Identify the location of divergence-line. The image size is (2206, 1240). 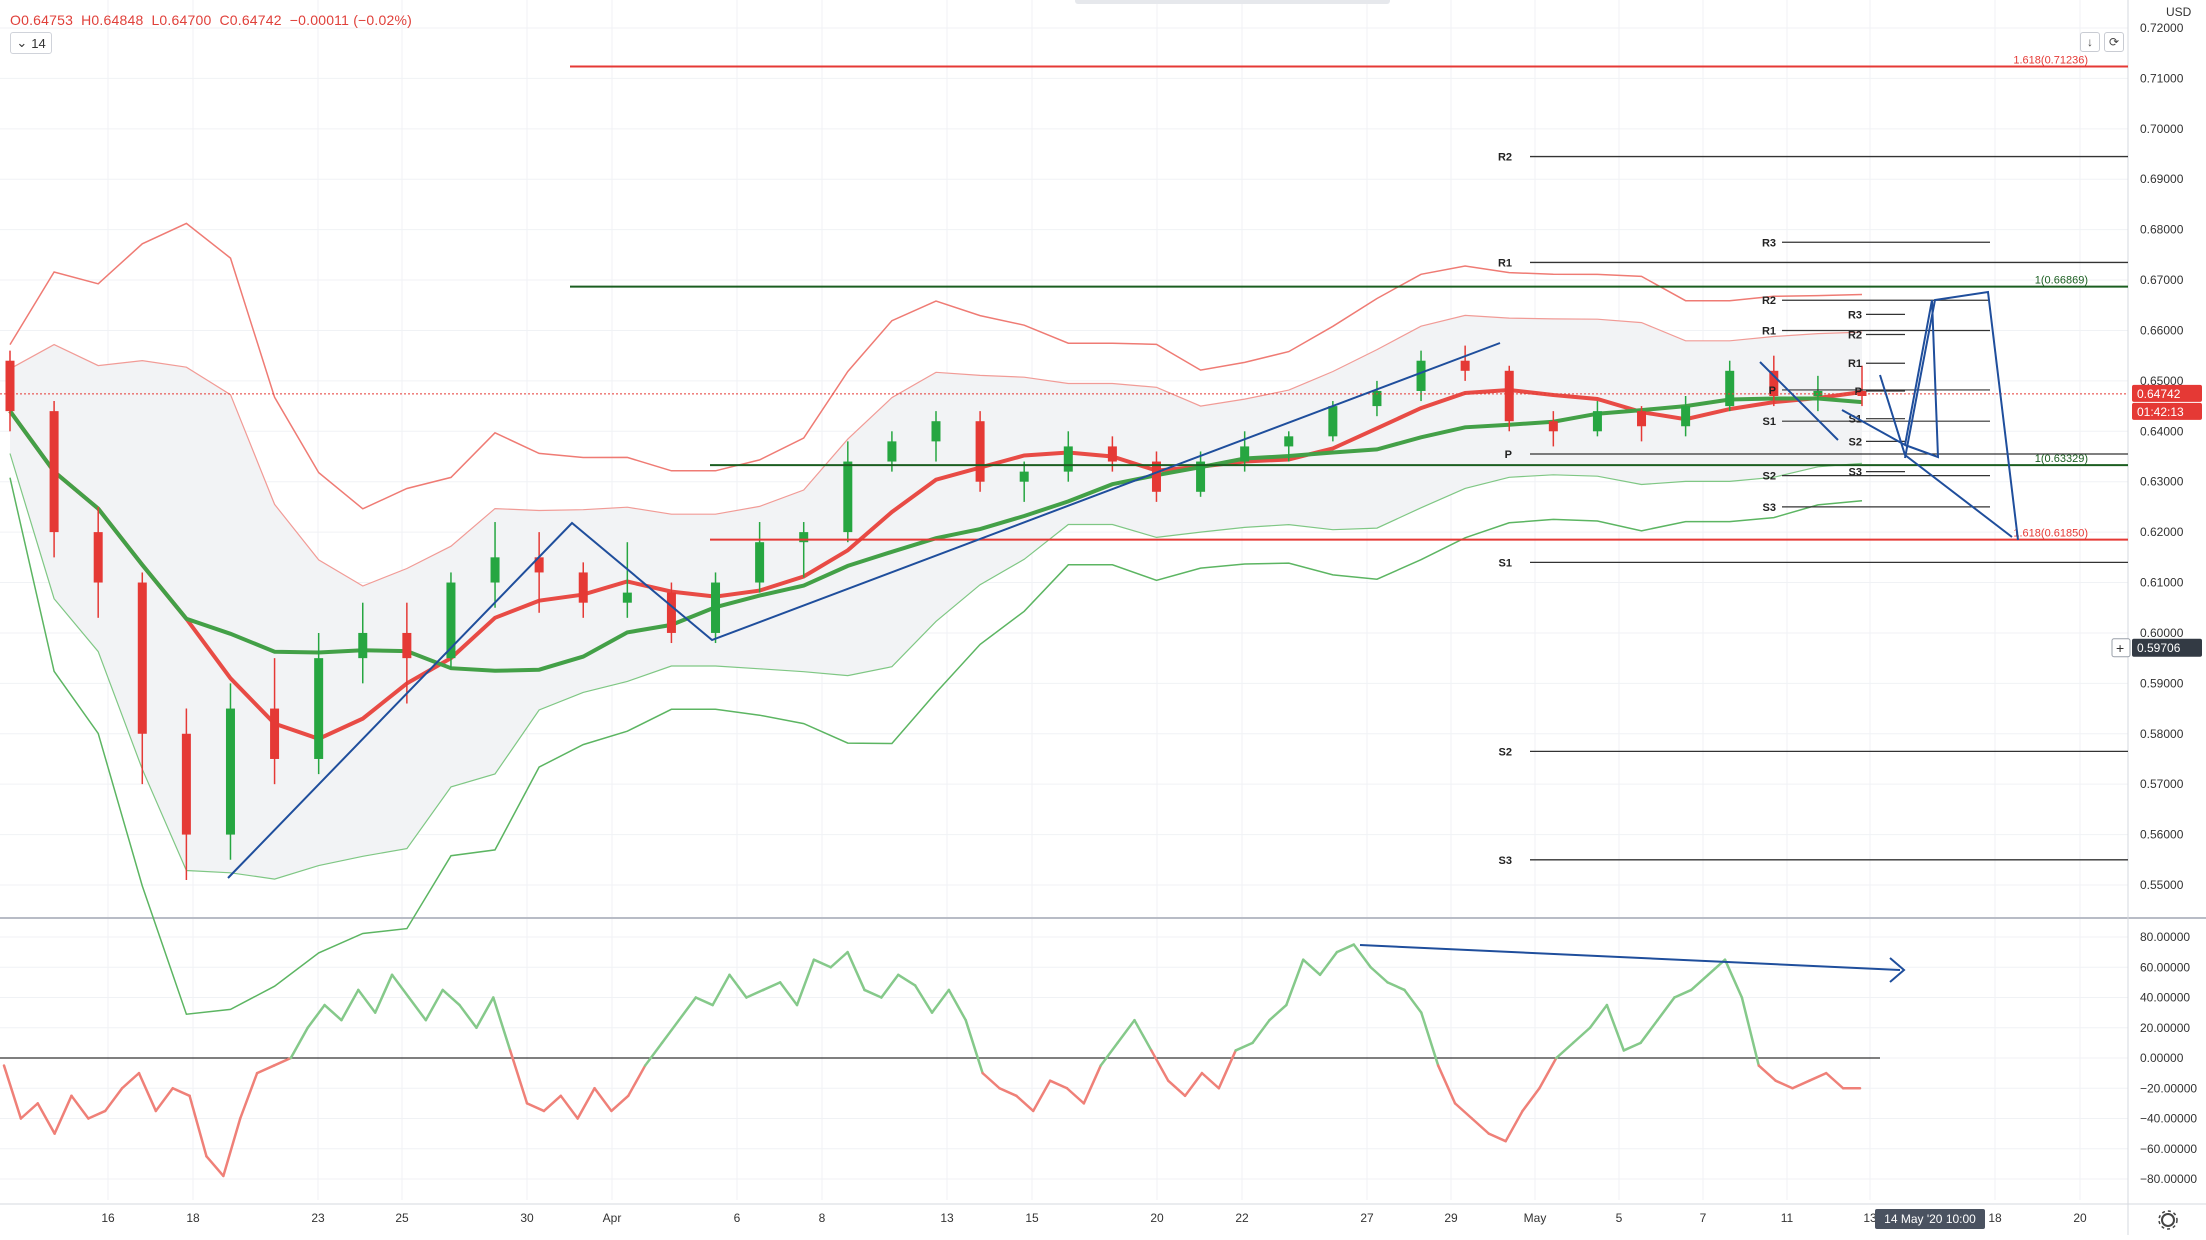
(1630, 957).